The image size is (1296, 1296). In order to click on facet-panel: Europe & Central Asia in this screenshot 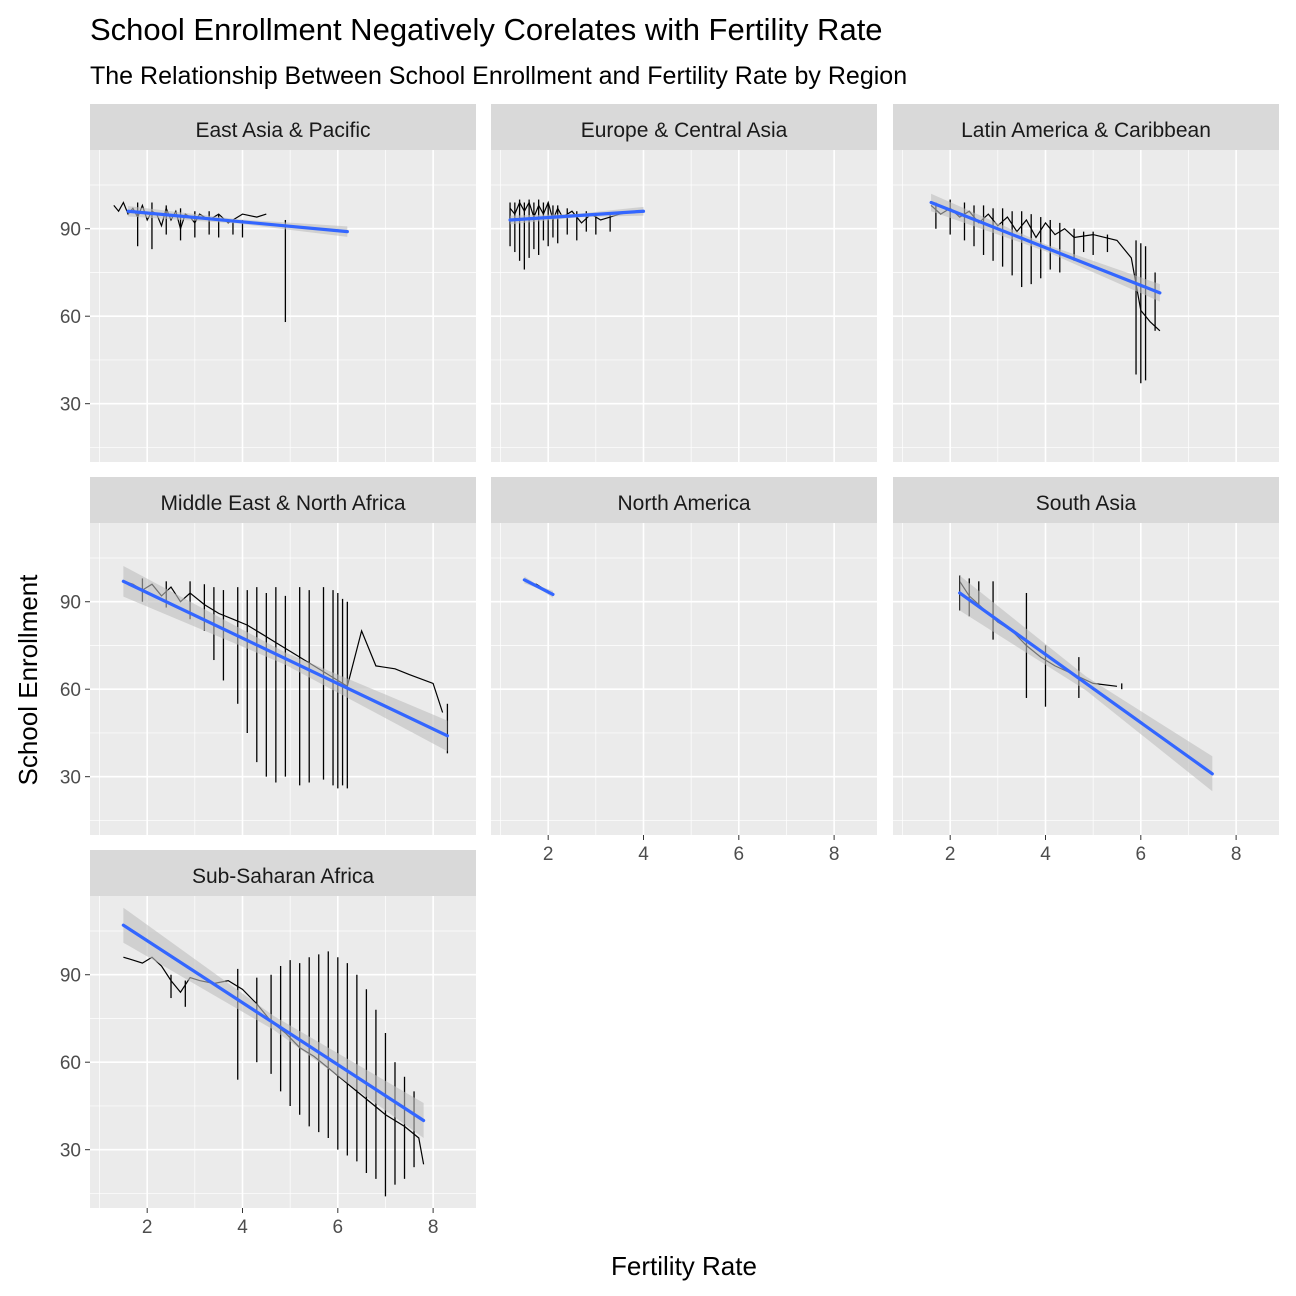, I will do `click(684, 283)`.